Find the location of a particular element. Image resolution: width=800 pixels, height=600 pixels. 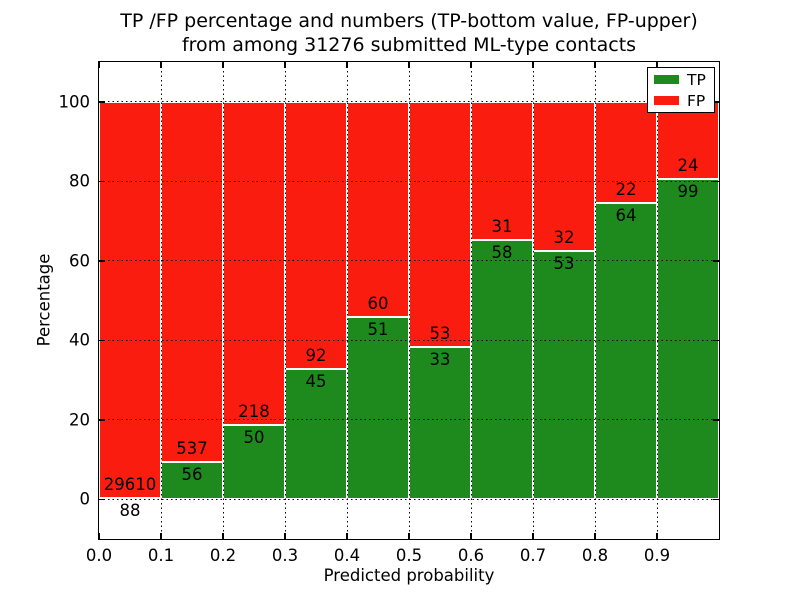

legend-item-tp: TP is located at coordinates (681, 80).